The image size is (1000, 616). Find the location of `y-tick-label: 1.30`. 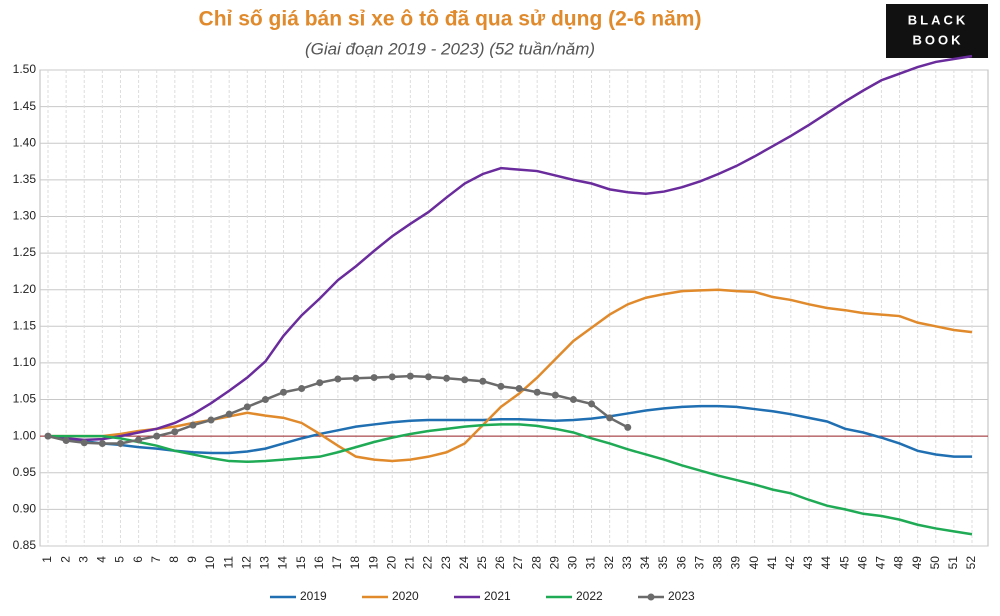

y-tick-label: 1.30 is located at coordinates (25, 216).